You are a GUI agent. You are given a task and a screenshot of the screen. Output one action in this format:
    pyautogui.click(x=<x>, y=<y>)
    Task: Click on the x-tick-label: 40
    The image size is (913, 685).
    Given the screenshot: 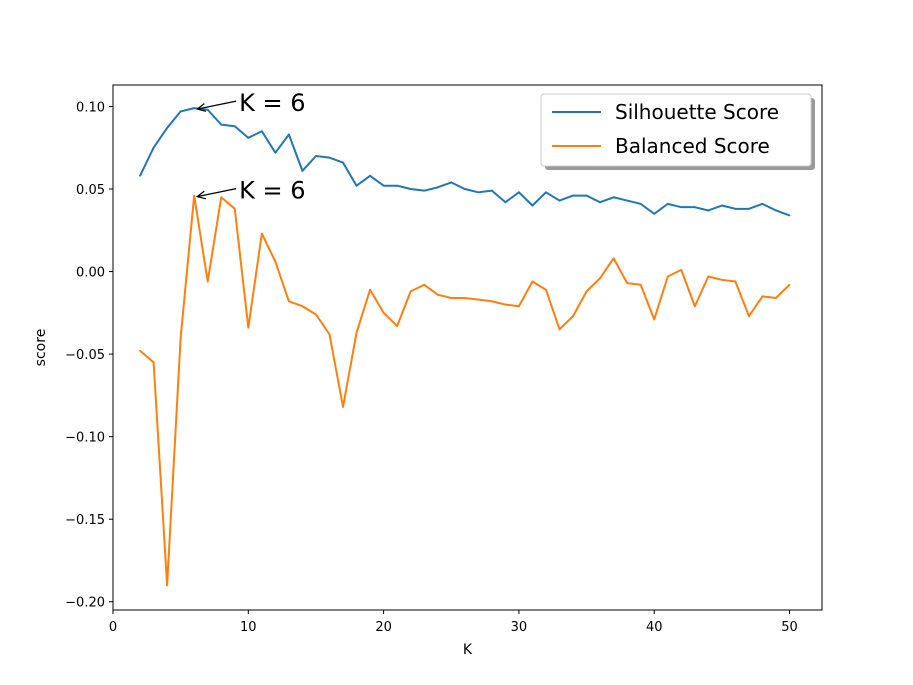 What is the action you would take?
    pyautogui.click(x=654, y=627)
    